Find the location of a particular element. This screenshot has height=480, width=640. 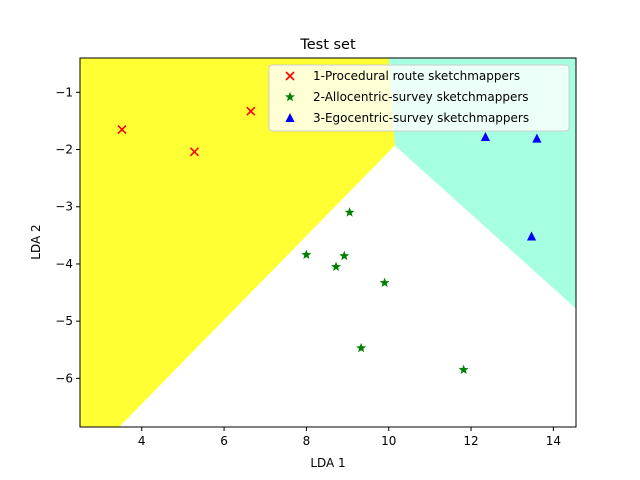

y-tick-label: −1 is located at coordinates (64, 92).